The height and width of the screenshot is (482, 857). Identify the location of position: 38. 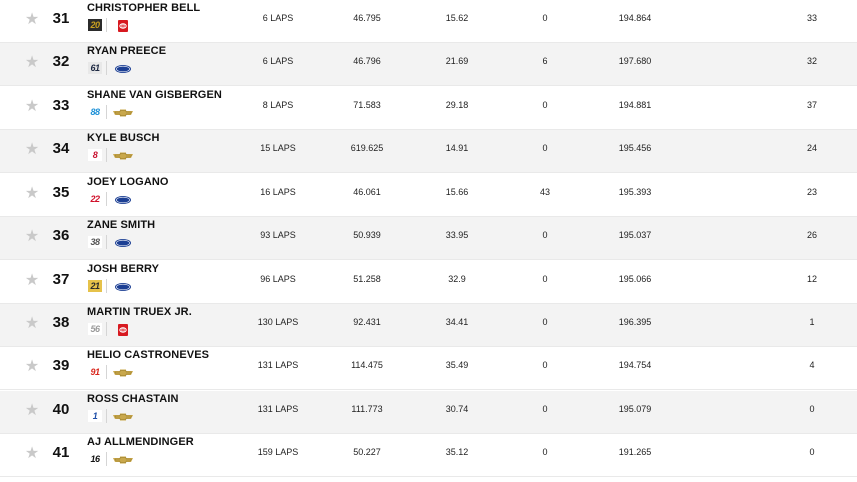
(61, 322).